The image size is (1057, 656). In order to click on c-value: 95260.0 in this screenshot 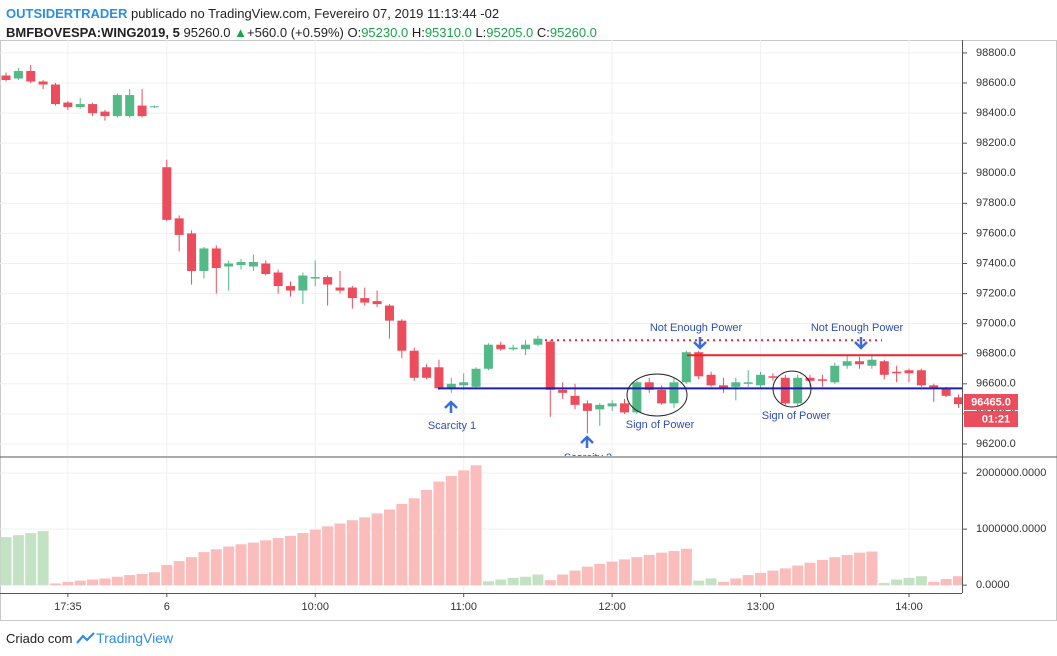, I will do `click(573, 32)`.